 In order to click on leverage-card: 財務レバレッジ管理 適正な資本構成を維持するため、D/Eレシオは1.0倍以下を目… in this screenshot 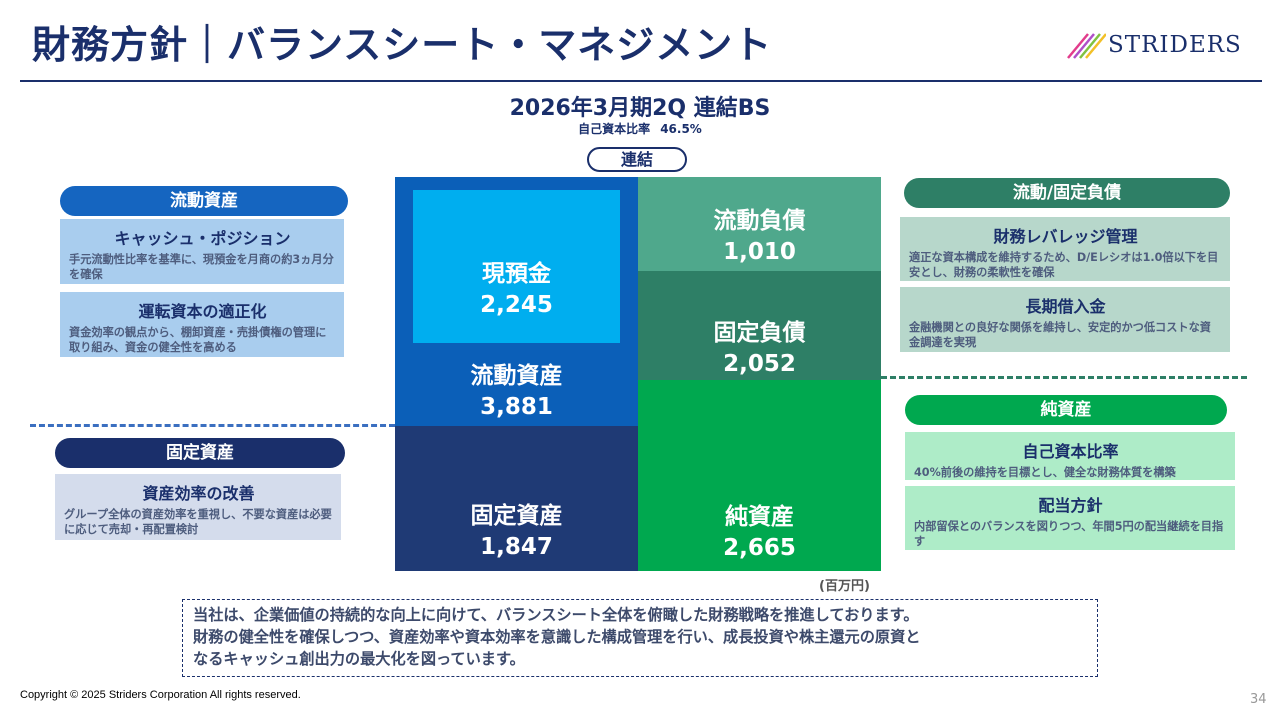, I will do `click(1065, 249)`.